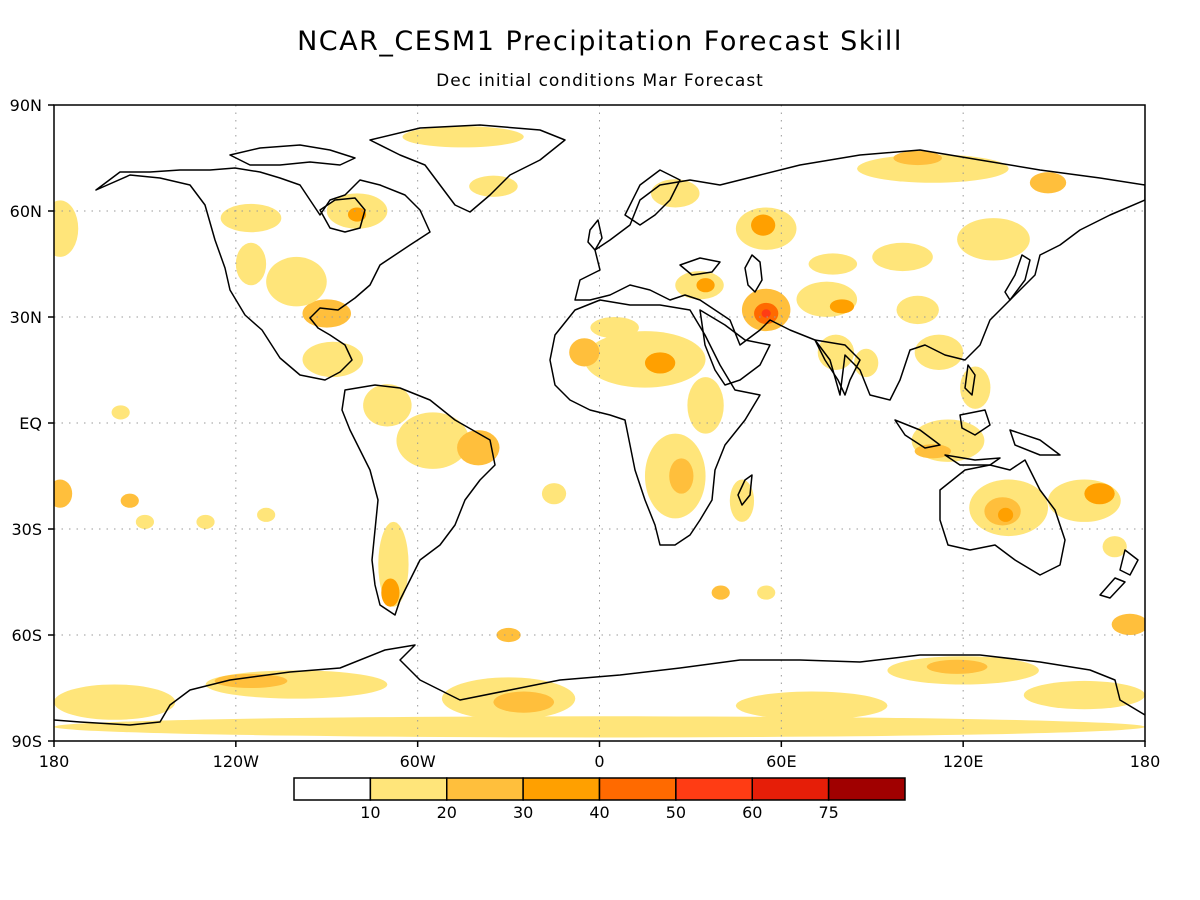 This screenshot has height=900, width=1200. What do you see at coordinates (766, 313) in the screenshot?
I see `skill-region-iran-hot` at bounding box center [766, 313].